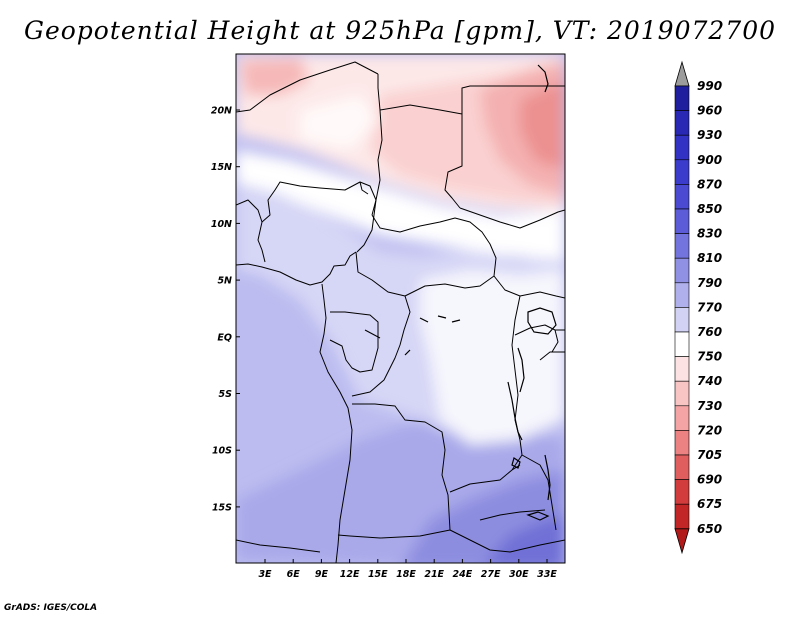 The image size is (800, 618). What do you see at coordinates (709, 86) in the screenshot?
I see `colorbar-label: 990` at bounding box center [709, 86].